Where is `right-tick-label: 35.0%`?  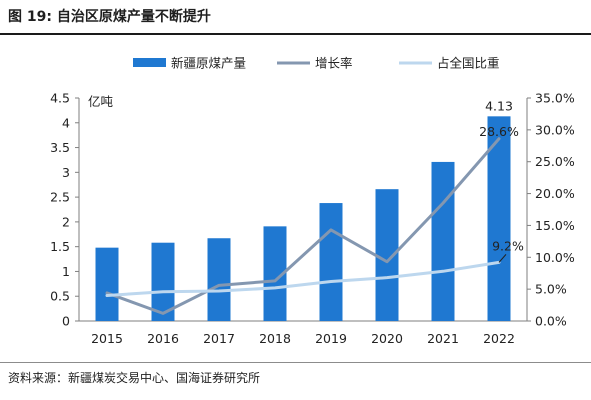
right-tick-label: 35.0% is located at coordinates (555, 98).